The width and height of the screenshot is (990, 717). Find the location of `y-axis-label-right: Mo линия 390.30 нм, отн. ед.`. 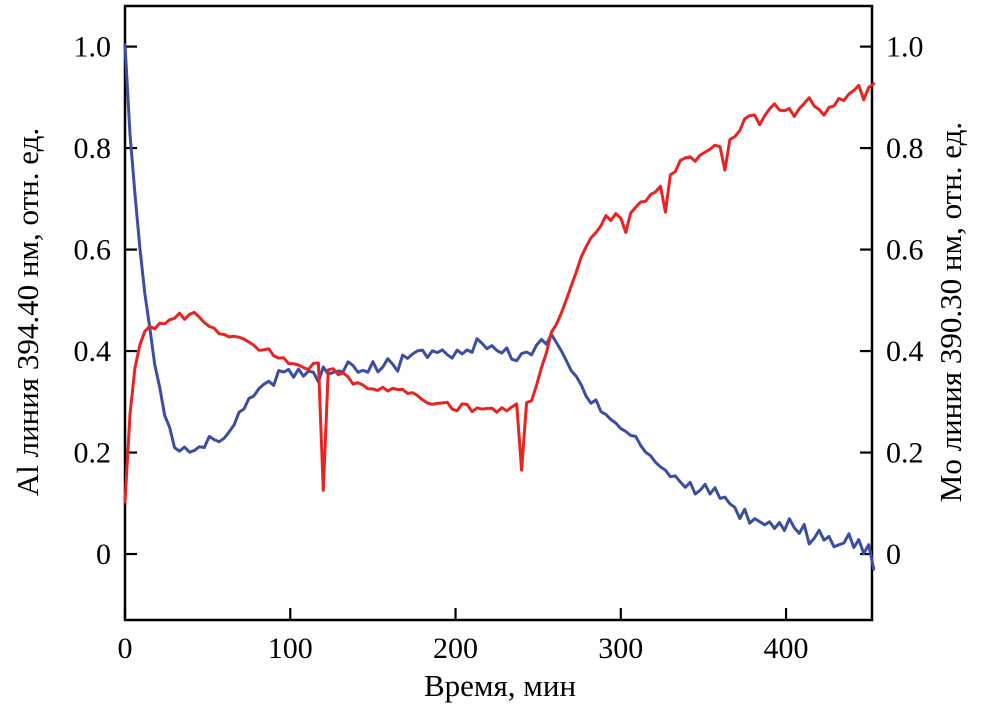

y-axis-label-right: Mo линия 390.30 нм, отн. ед. is located at coordinates (950, 312).